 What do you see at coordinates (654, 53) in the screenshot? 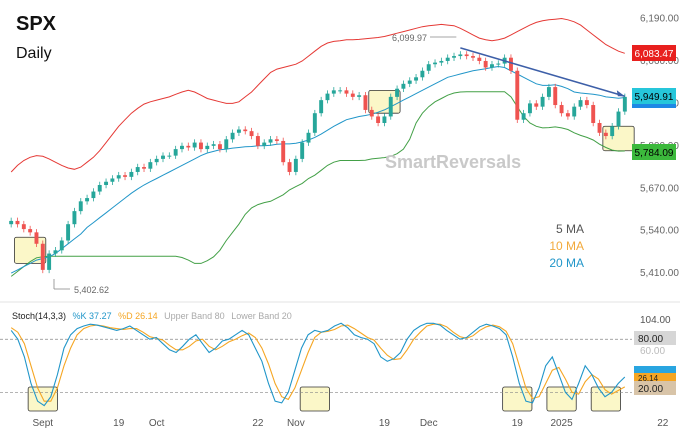
I see `badge-upper-band: 6,083.47` at bounding box center [654, 53].